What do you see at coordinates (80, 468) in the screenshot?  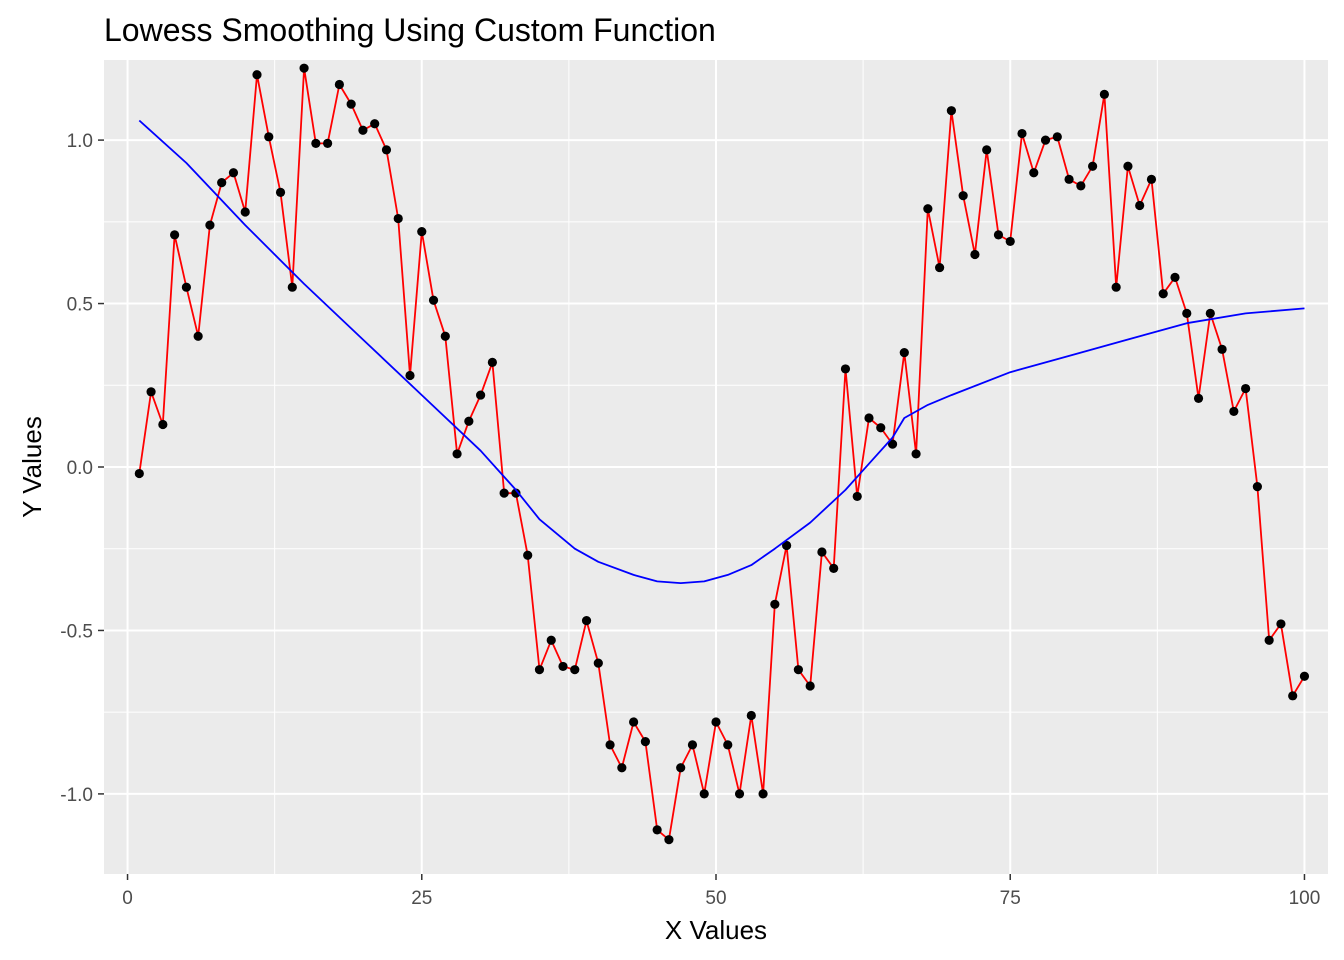 I see `y-tick-label: 0.0` at bounding box center [80, 468].